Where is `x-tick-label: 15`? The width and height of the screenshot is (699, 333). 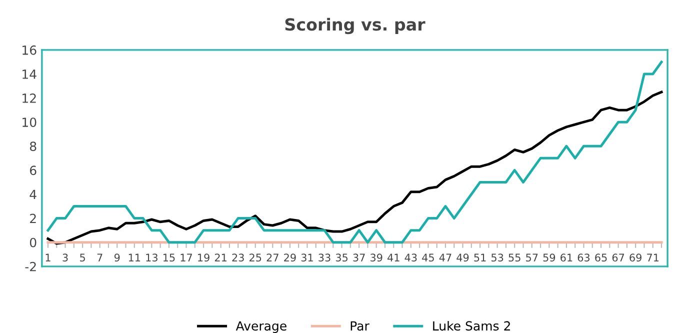 x-tick-label: 15 is located at coordinates (169, 258).